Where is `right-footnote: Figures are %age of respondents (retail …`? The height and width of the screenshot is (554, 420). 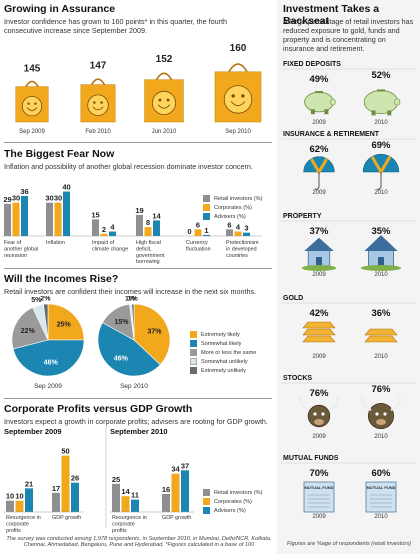 right-footnote: Figures are %age of respondents (retail … is located at coordinates (349, 544).